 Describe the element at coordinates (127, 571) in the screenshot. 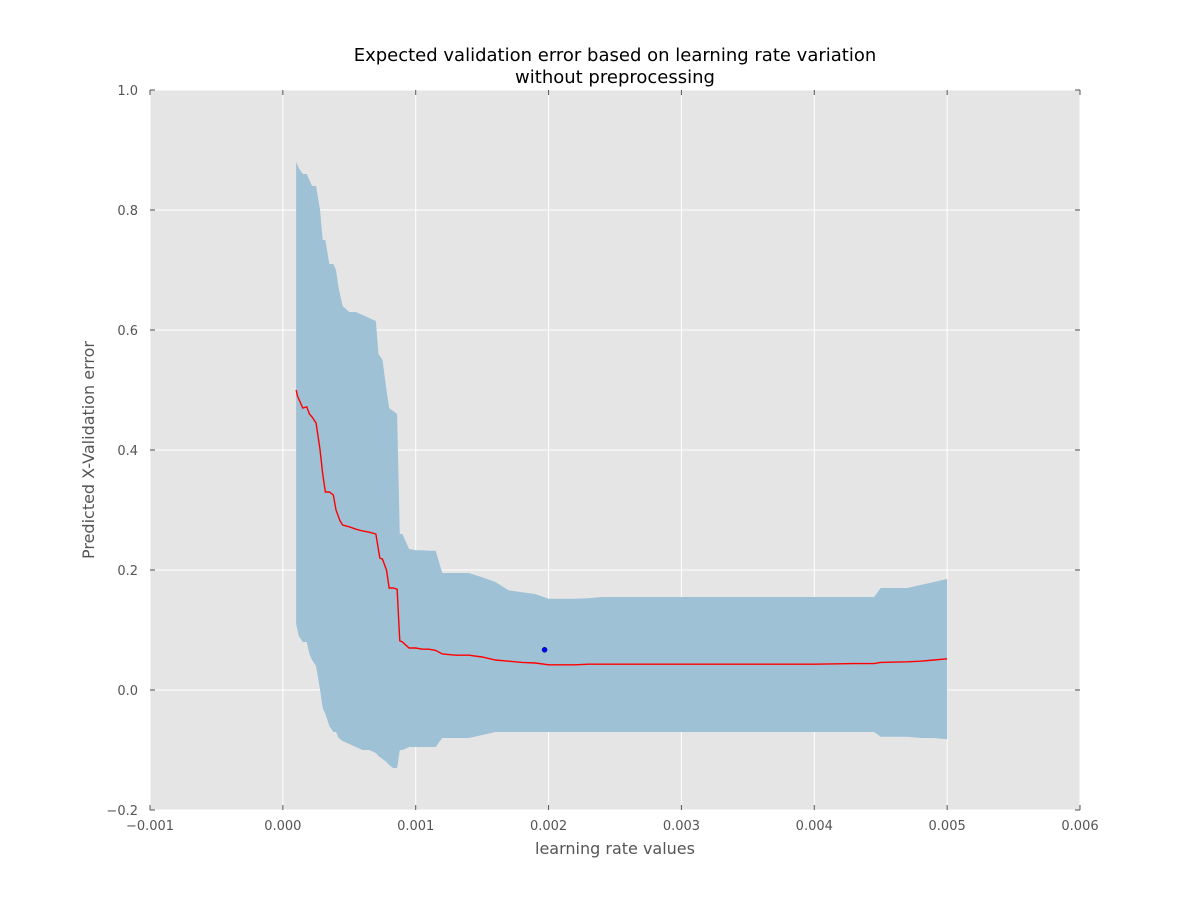

I see `y-tick-label: 0.2` at that location.